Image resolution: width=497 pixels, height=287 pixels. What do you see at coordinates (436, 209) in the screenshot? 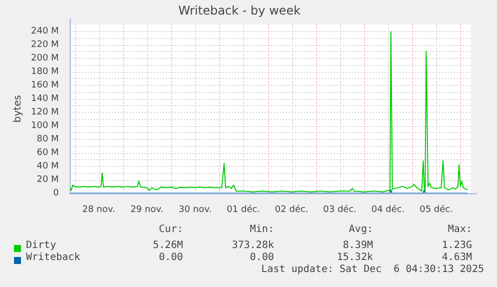
I see `x-tick-label: 05 déc.` at bounding box center [436, 209].